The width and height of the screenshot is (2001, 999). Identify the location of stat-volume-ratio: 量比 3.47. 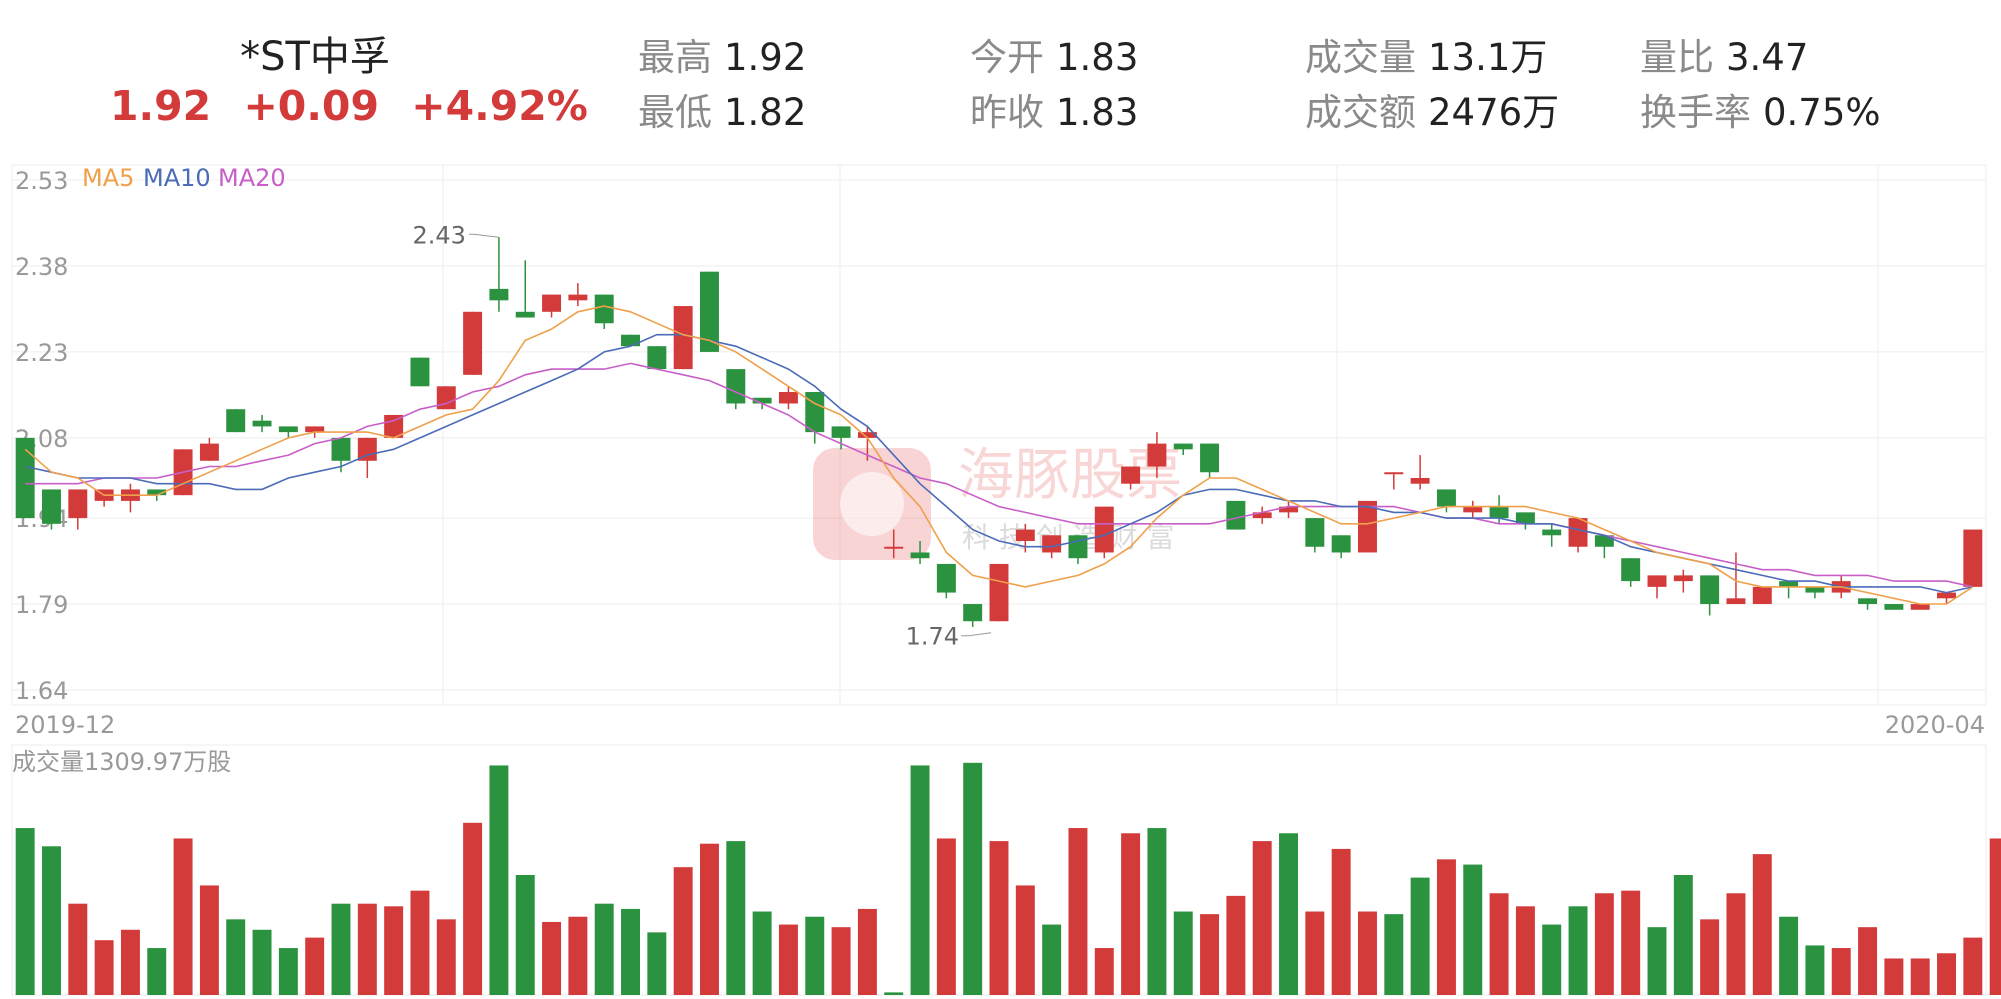
(1724, 57).